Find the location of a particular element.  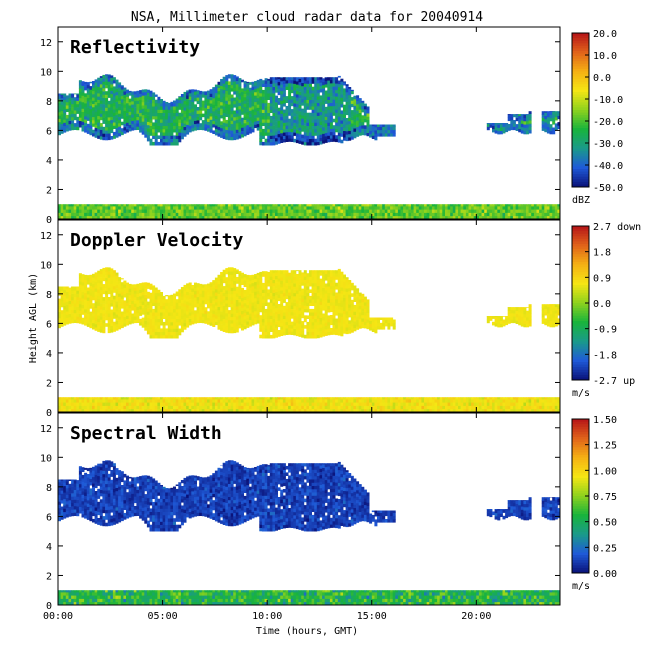

colorbar-tick-label: 0.9 is located at coordinates (602, 278).